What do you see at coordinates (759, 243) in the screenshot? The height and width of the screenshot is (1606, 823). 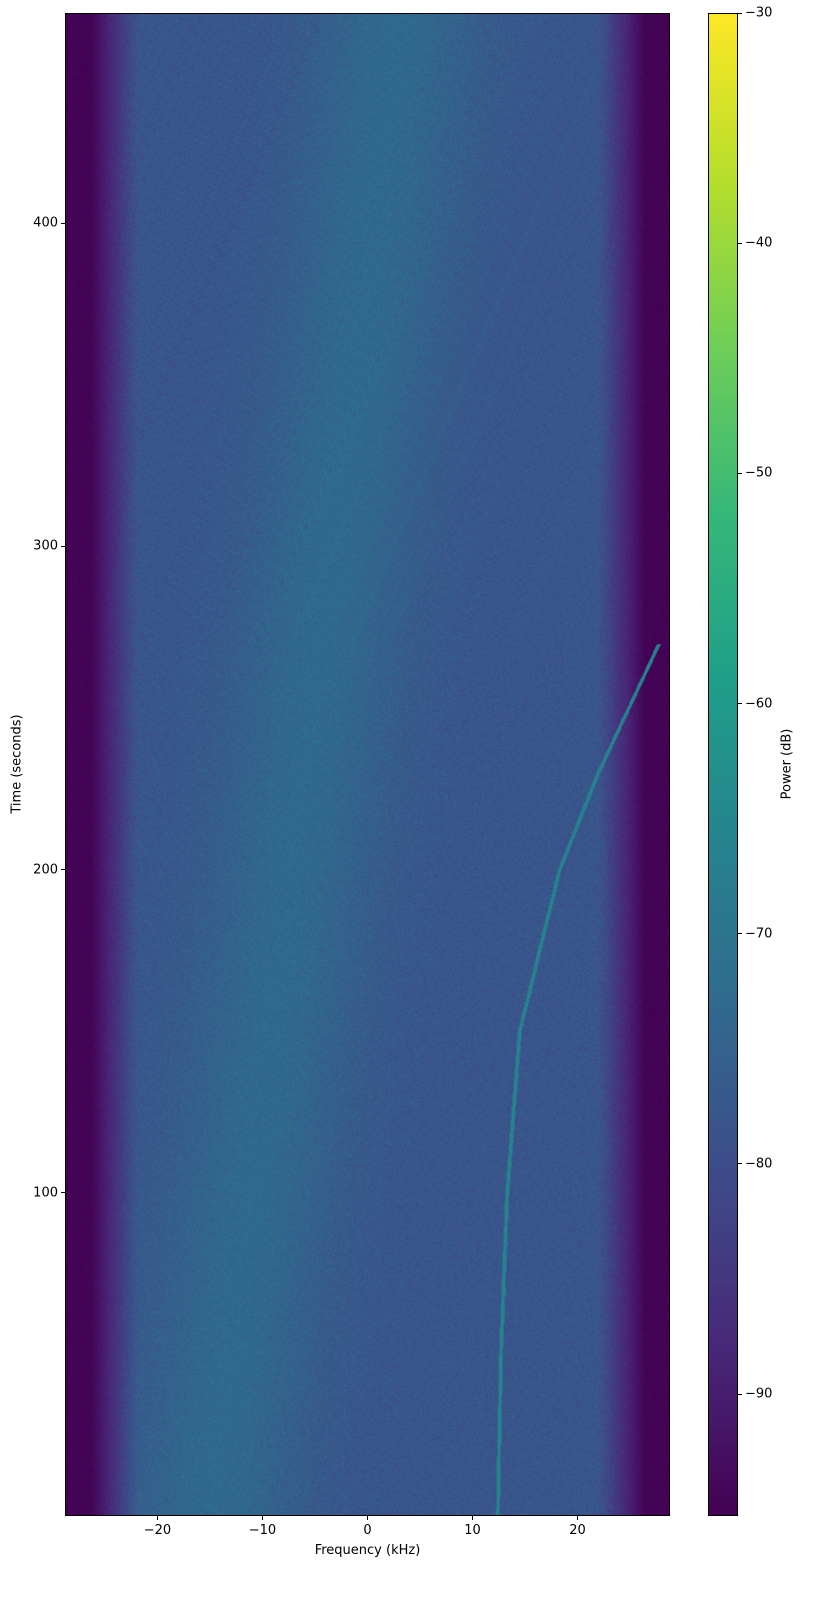 I see `colorbar-tick-label: −40` at bounding box center [759, 243].